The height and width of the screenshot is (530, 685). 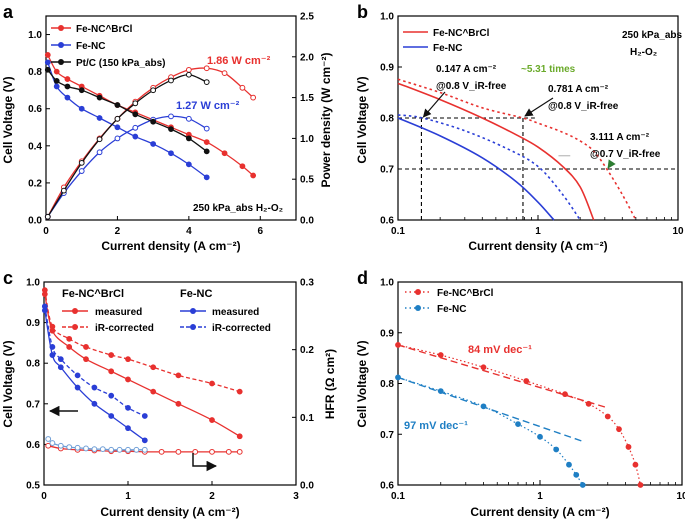 I want to click on x-tick-label-0: 0.1, so click(x=398, y=496).